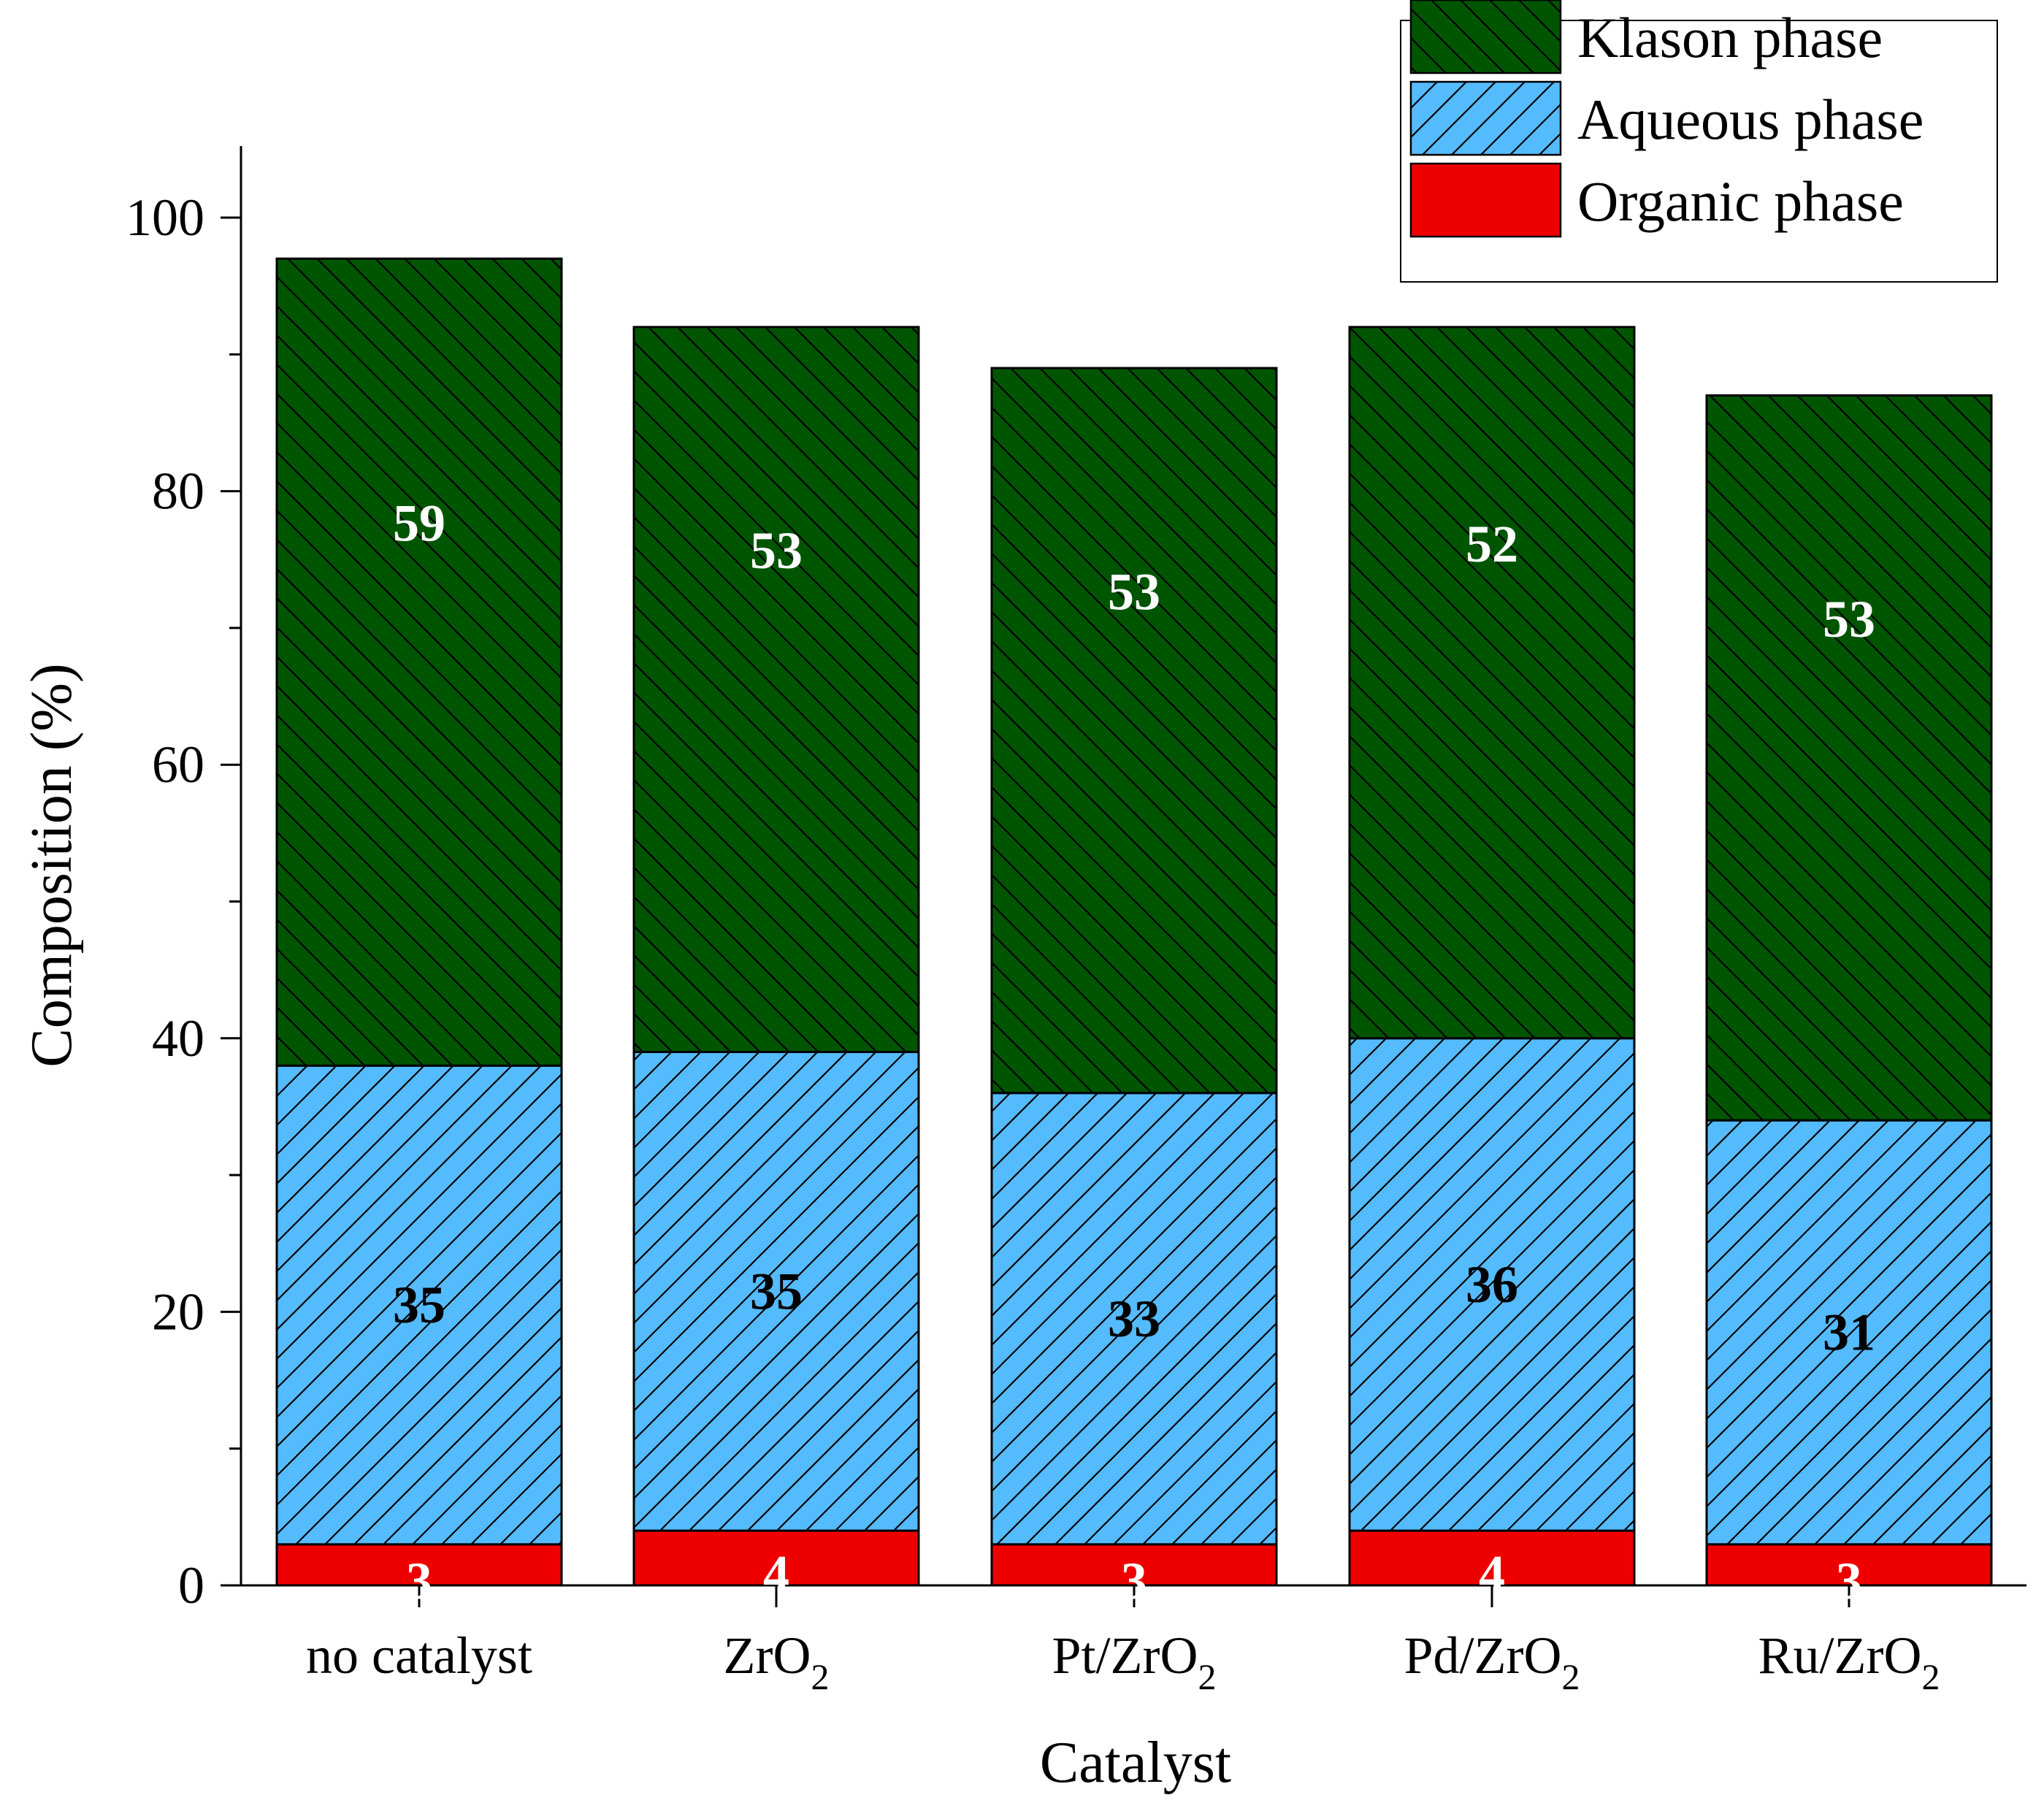 The width and height of the screenshot is (2044, 1803). What do you see at coordinates (1492, 544) in the screenshot?
I see `value-label-klason-phase: 52` at bounding box center [1492, 544].